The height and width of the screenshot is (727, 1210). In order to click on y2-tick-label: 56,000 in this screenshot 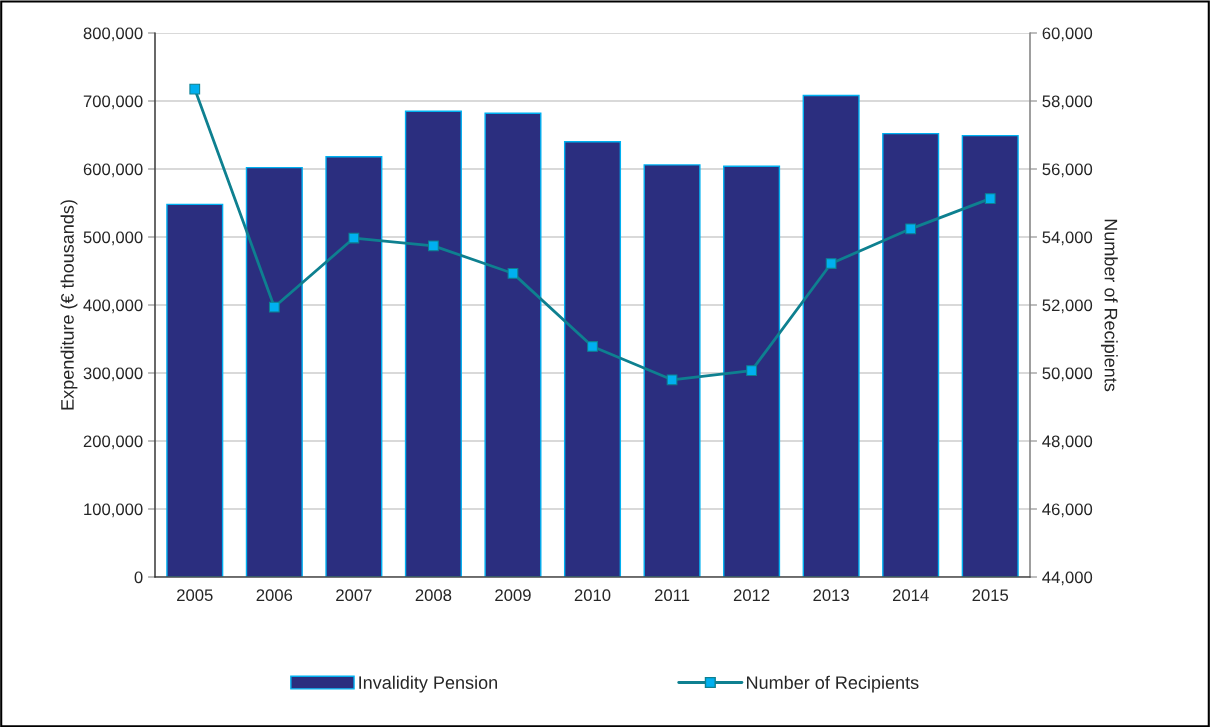, I will do `click(1067, 170)`.